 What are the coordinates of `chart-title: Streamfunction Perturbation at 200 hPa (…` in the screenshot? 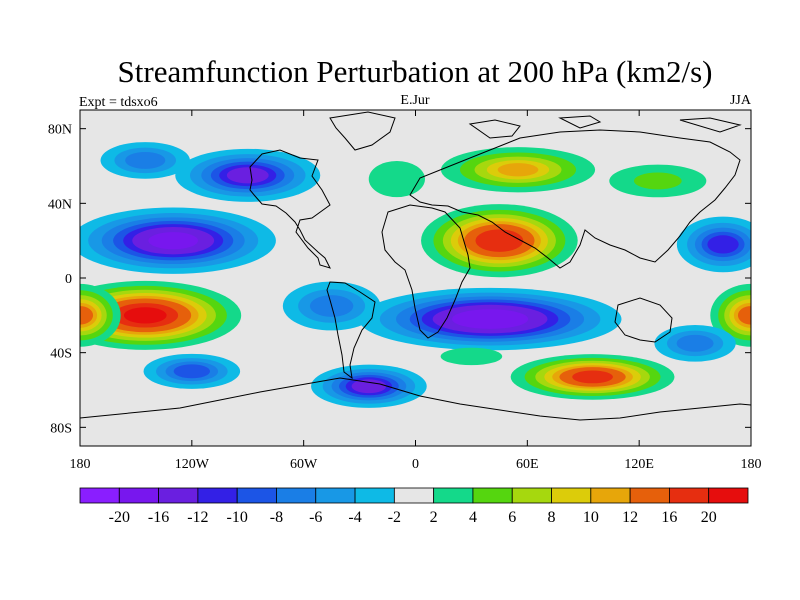 It's located at (415, 71).